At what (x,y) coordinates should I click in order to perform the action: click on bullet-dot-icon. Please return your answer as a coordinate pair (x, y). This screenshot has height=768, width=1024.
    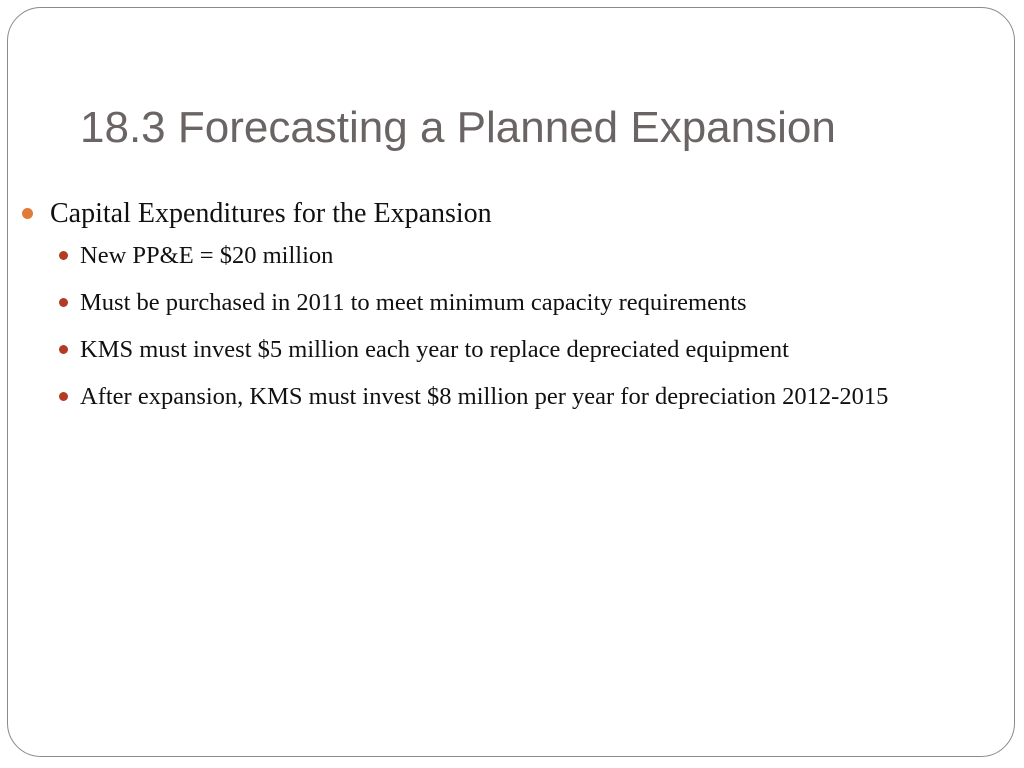
    Looking at the image, I should click on (27, 213).